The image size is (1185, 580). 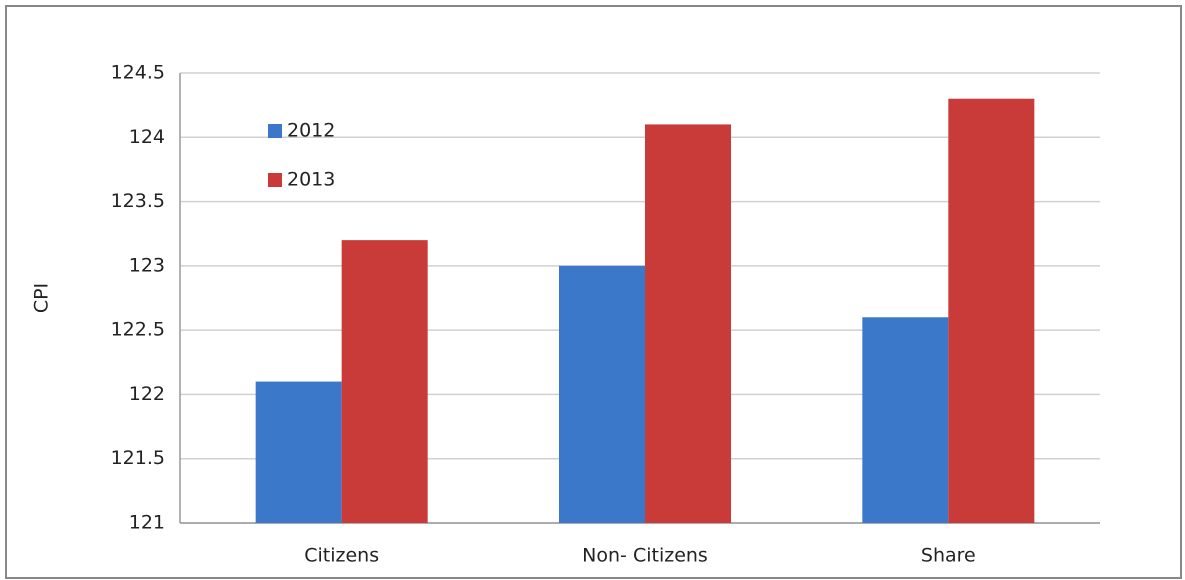 What do you see at coordinates (147, 523) in the screenshot?
I see `y-tick-label: 121` at bounding box center [147, 523].